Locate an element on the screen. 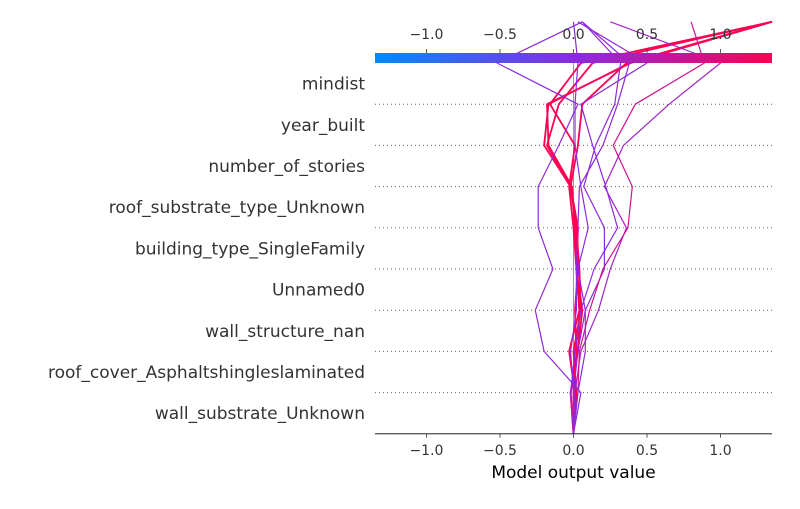  x-tick-label-top: 1.0 is located at coordinates (720, 35).